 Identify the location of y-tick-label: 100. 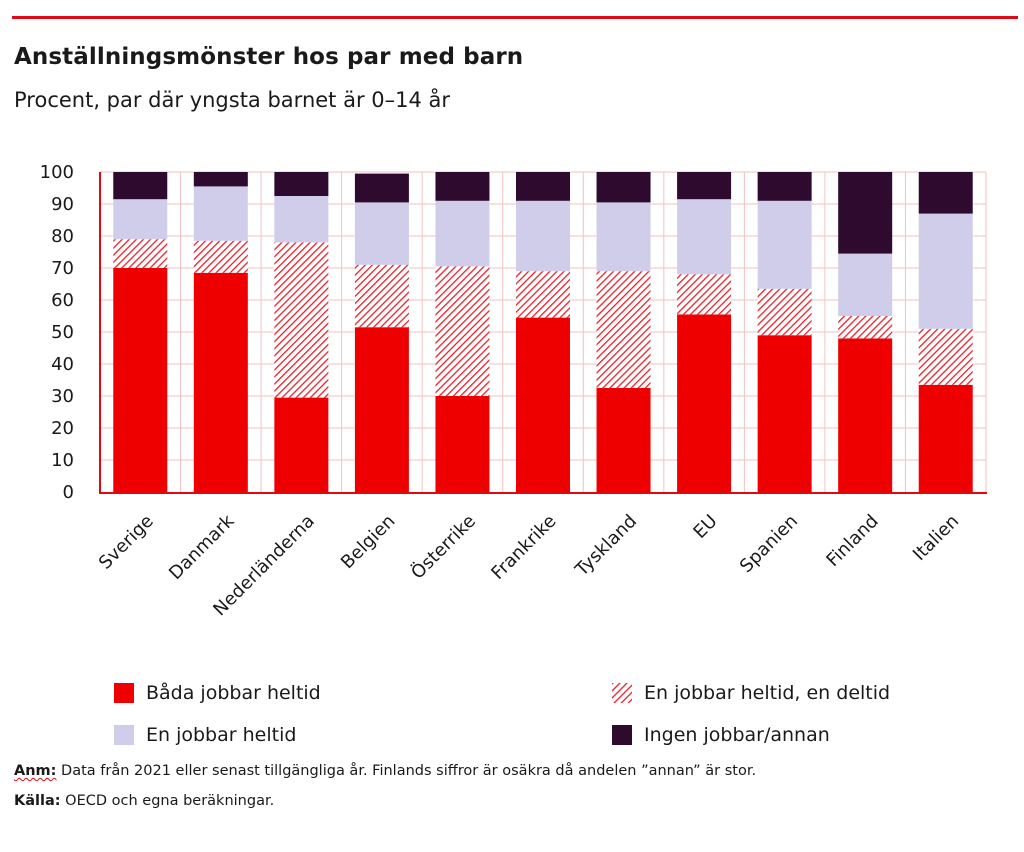
(57, 172).